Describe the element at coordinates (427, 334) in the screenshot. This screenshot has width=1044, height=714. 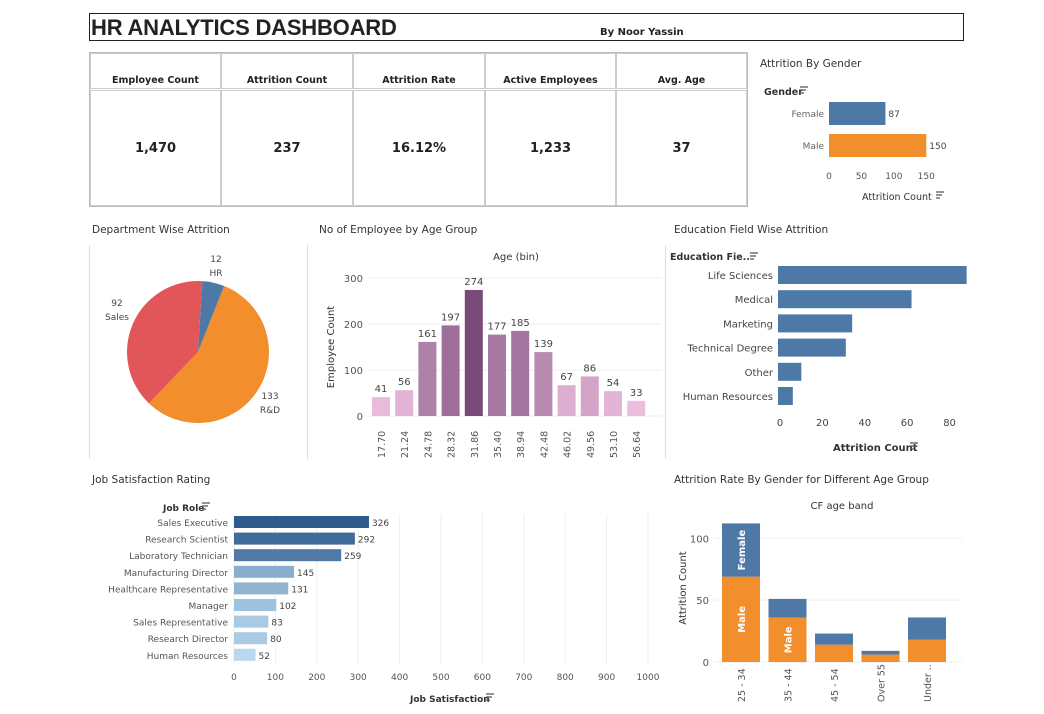
I see `data-label: 161` at that location.